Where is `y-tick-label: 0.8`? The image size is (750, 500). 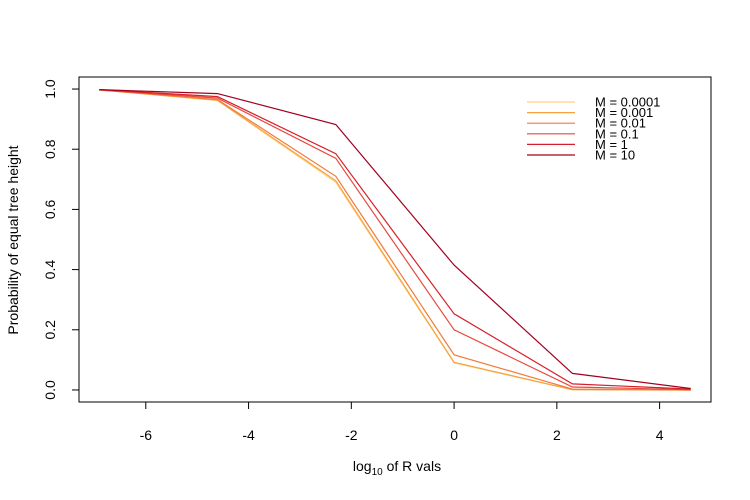
y-tick-label: 0.8 is located at coordinates (50, 149).